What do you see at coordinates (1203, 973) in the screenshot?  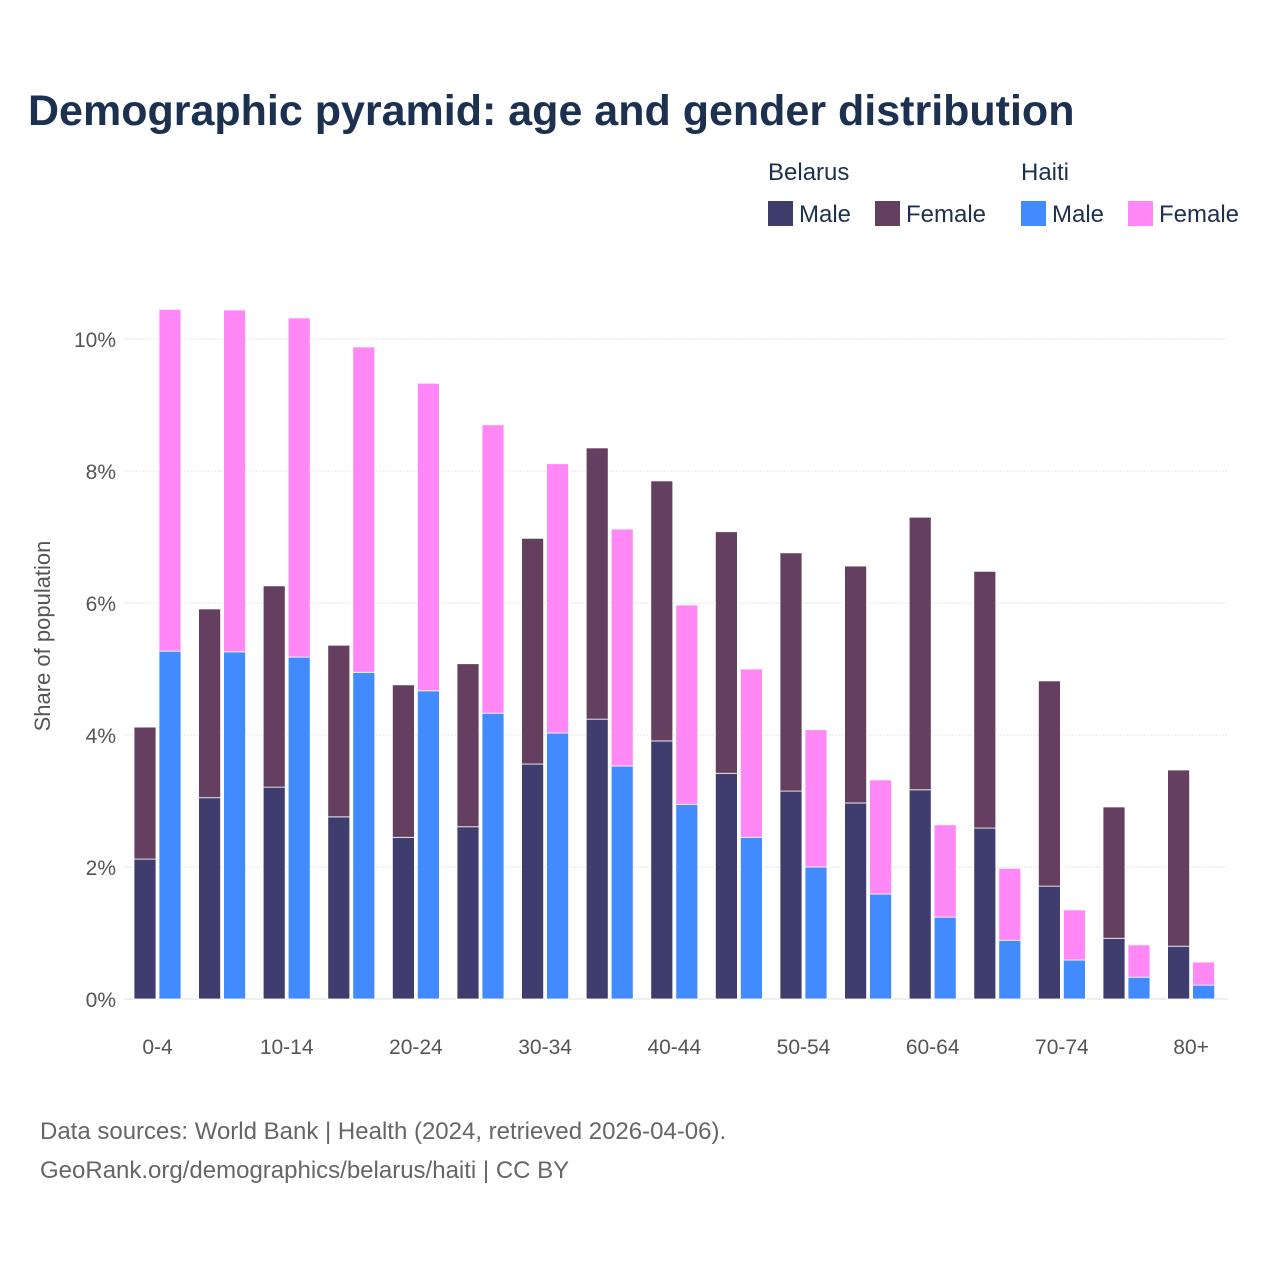 I see `bar-haiti-female-80+` at bounding box center [1203, 973].